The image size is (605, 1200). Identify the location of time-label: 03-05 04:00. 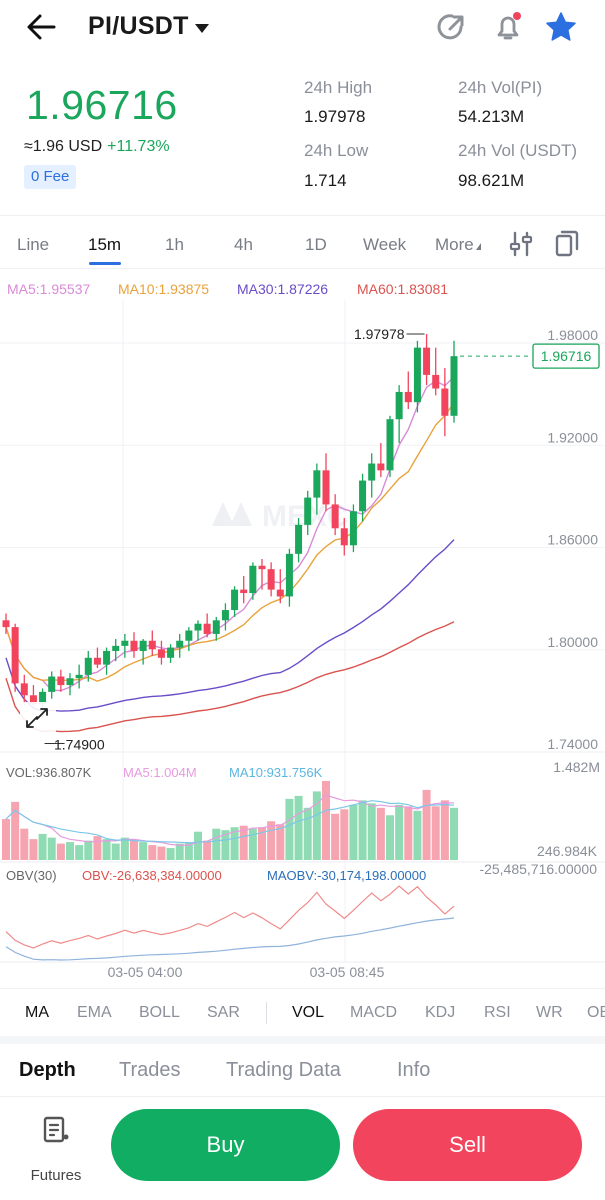
(145, 972).